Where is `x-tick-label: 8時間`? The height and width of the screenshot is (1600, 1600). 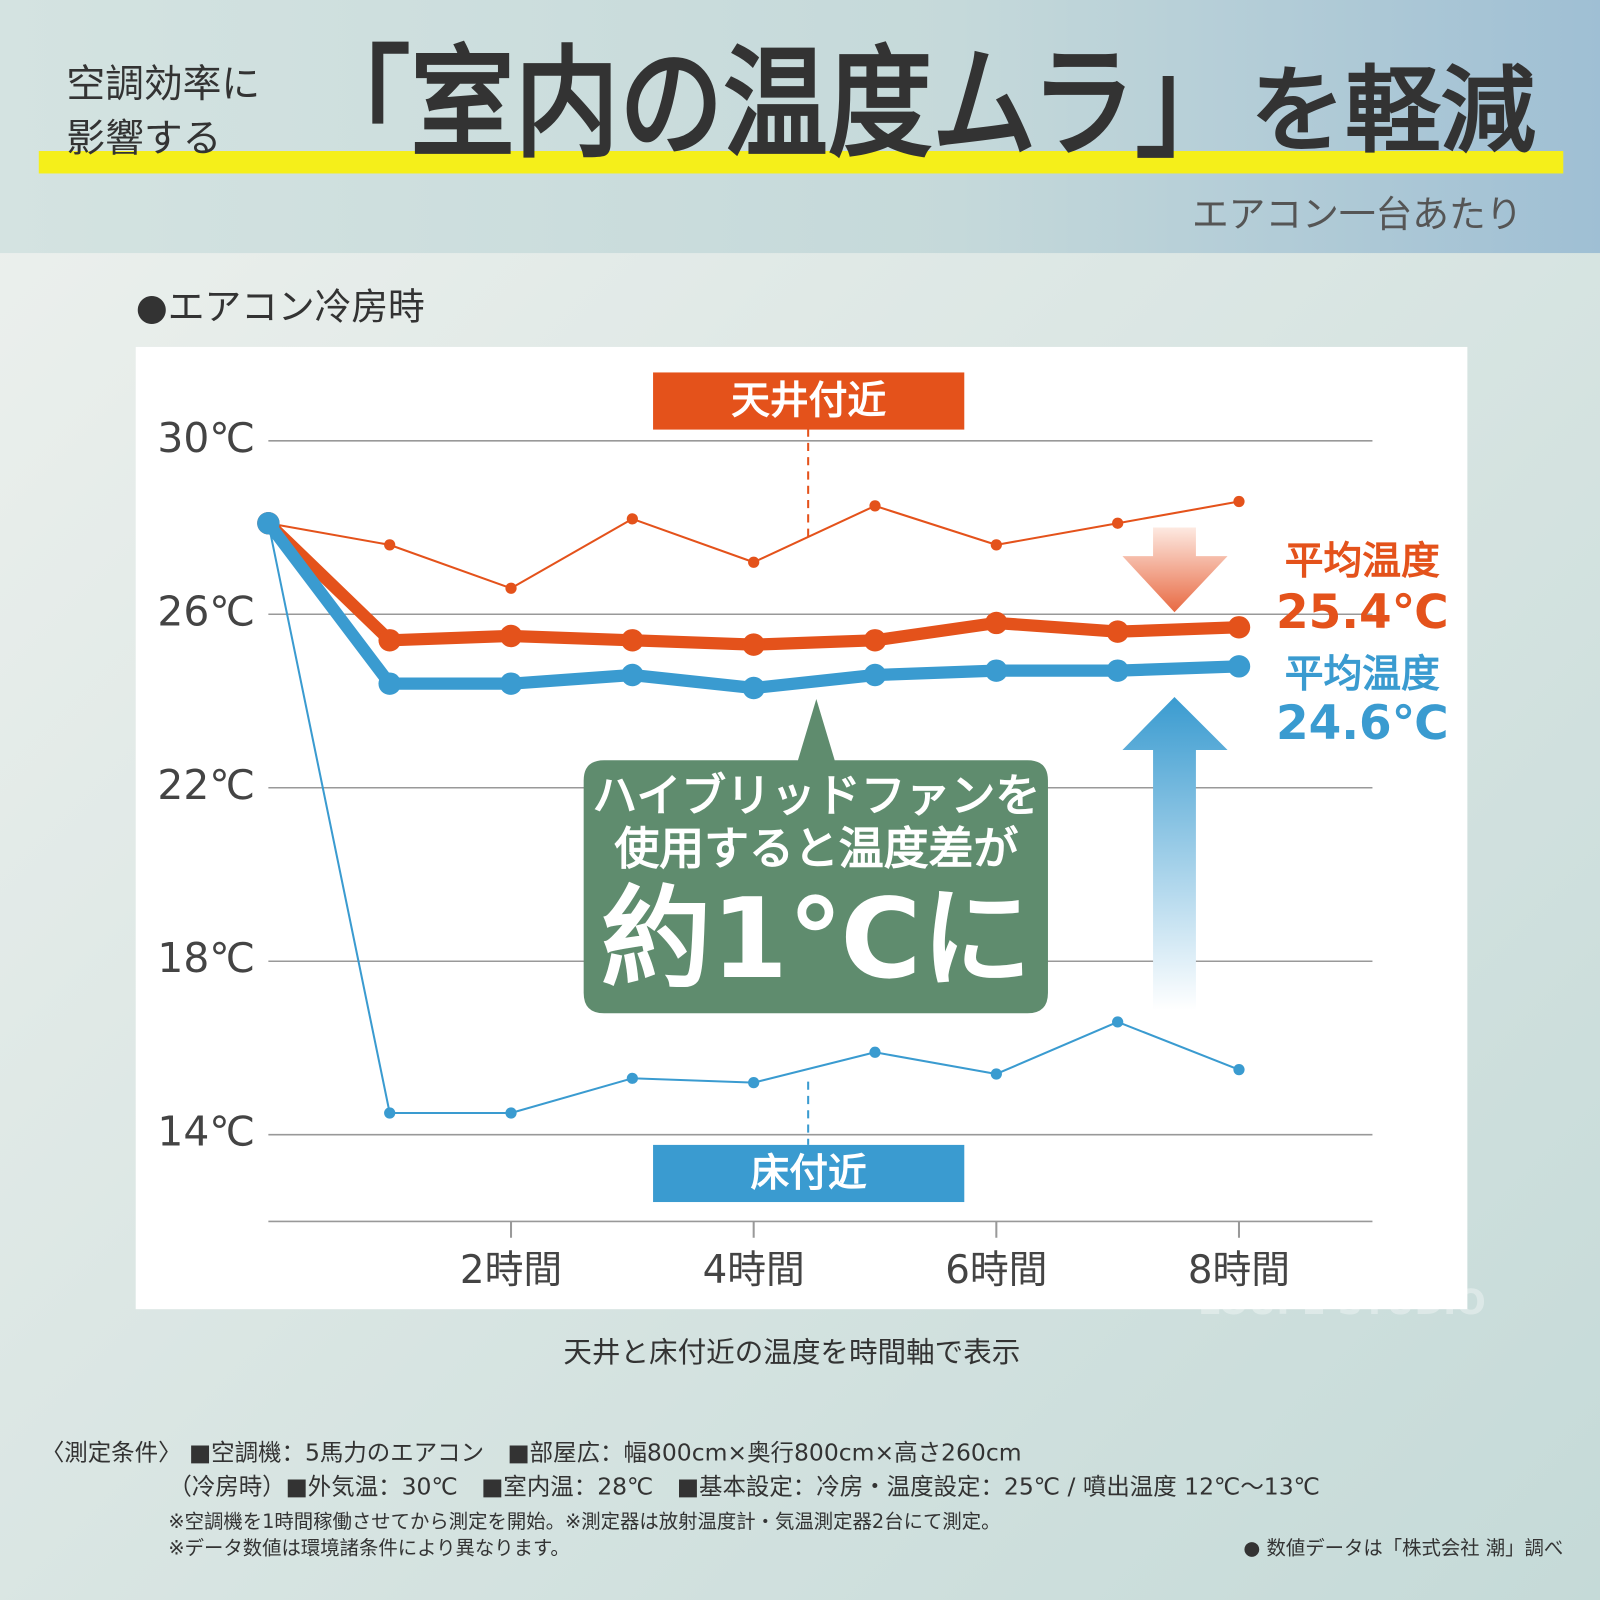
x-tick-label: 8時間 is located at coordinates (1239, 1270).